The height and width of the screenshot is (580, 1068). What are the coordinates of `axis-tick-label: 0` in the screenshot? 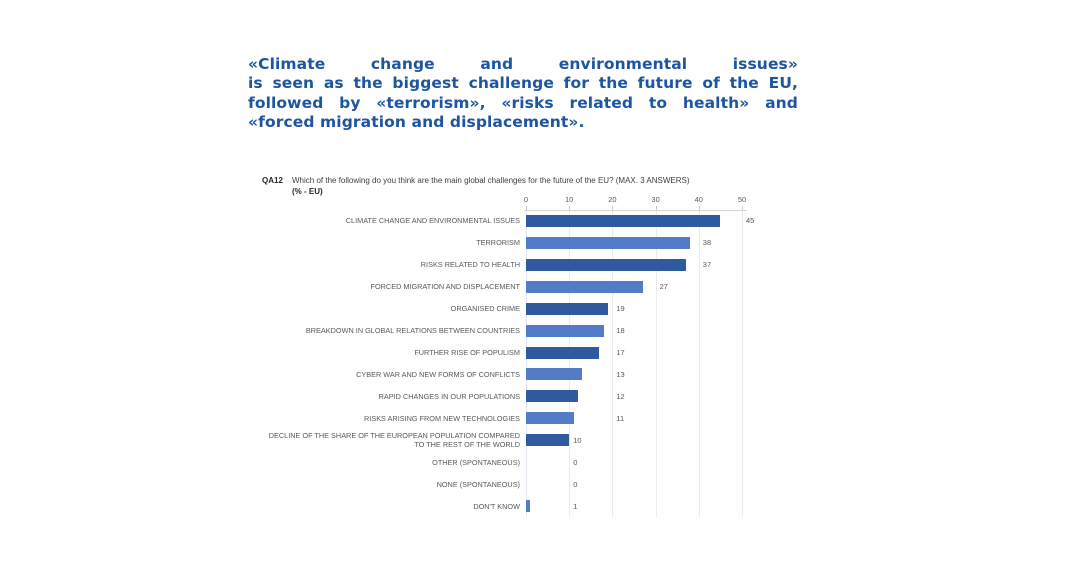 It's located at (526, 199).